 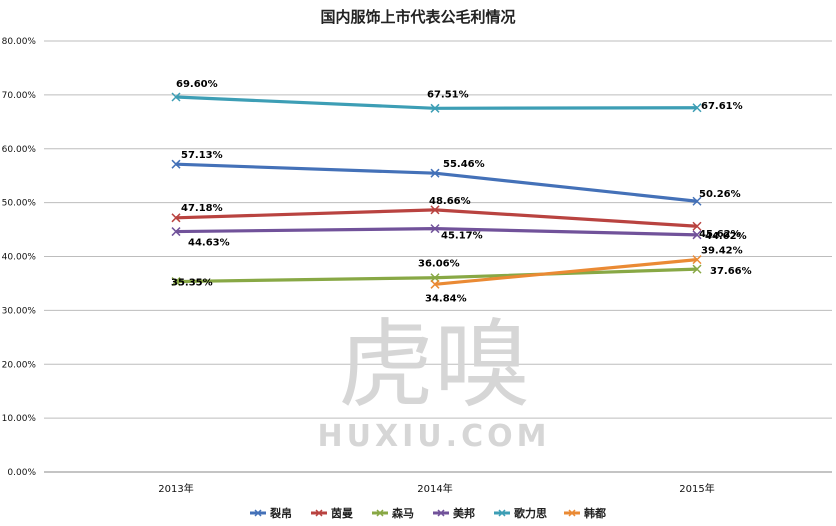 I want to click on data-label: 45.62%, so click(x=720, y=234).